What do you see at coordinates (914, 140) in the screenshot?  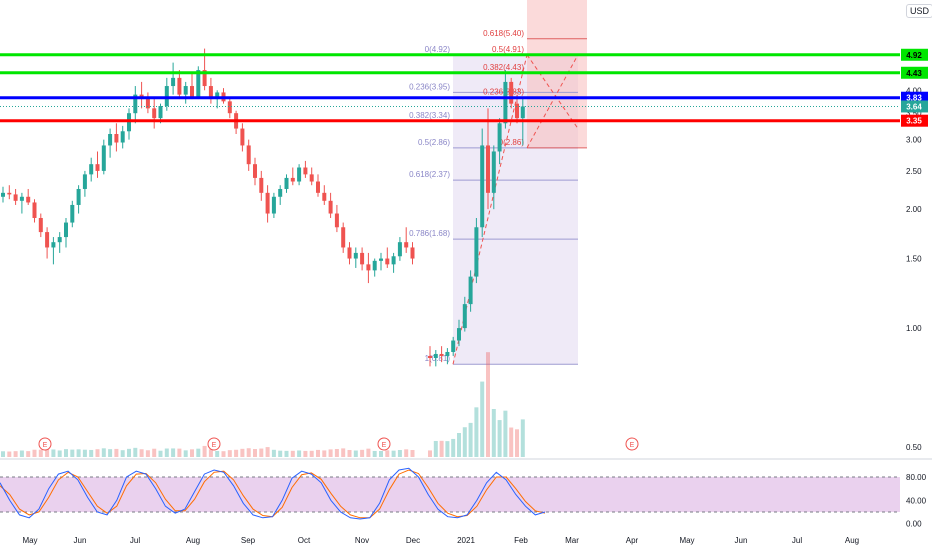 I see `y-tick-label: 3.00` at bounding box center [914, 140].